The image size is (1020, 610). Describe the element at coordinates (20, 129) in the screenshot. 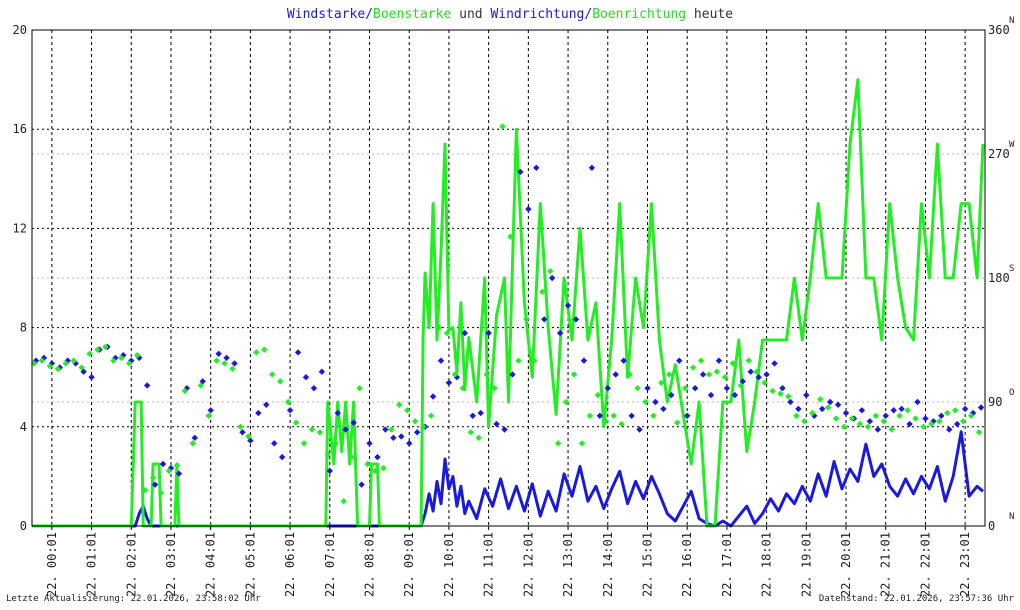

I see `y-left-tick-label: 16` at that location.